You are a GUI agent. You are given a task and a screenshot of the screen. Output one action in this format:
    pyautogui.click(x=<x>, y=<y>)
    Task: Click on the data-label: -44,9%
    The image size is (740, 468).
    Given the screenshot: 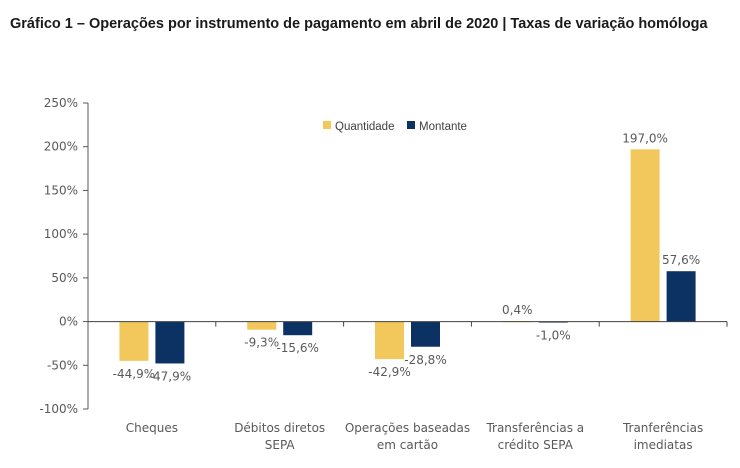 What is the action you would take?
    pyautogui.click(x=134, y=374)
    